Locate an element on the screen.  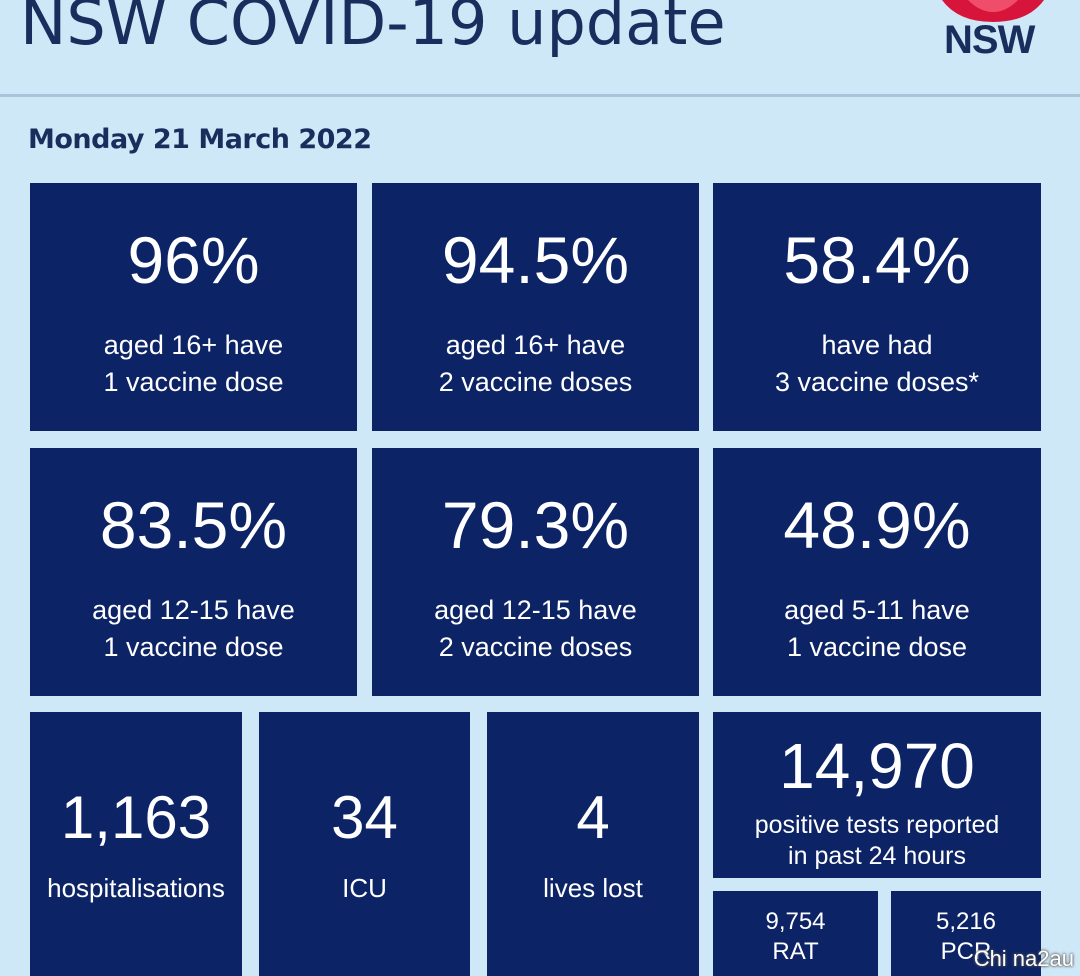
vaccination-tile: 48.9% aged 5-11 have 1 vaccine dose is located at coordinates (877, 572).